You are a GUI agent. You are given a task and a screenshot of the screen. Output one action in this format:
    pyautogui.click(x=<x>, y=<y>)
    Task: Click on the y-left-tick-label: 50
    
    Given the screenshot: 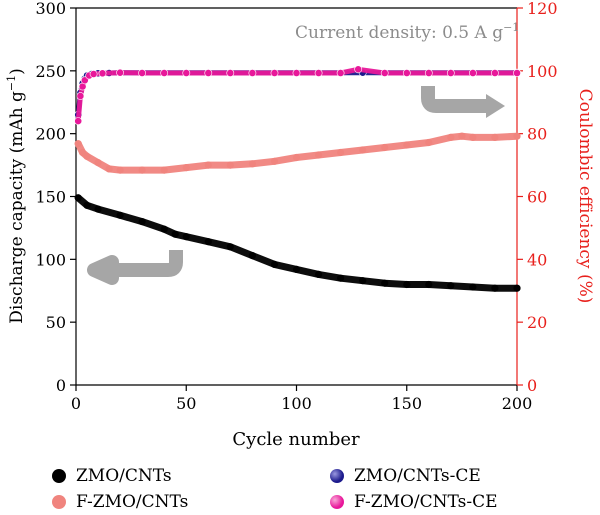 What is the action you would take?
    pyautogui.click(x=56, y=322)
    